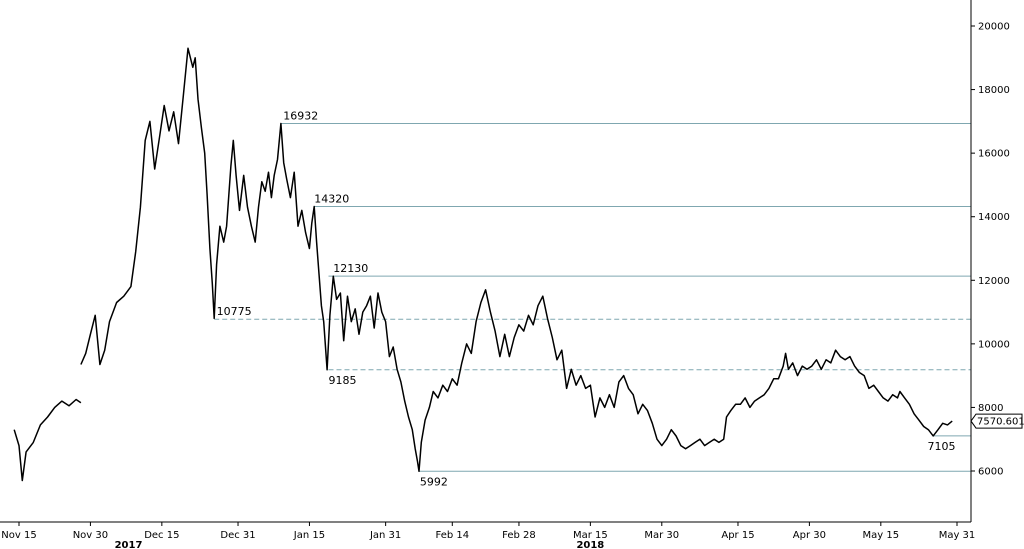 Image resolution: width=1024 pixels, height=549 pixels. What do you see at coordinates (881, 535) in the screenshot?
I see `x-tick-label: May 15` at bounding box center [881, 535].